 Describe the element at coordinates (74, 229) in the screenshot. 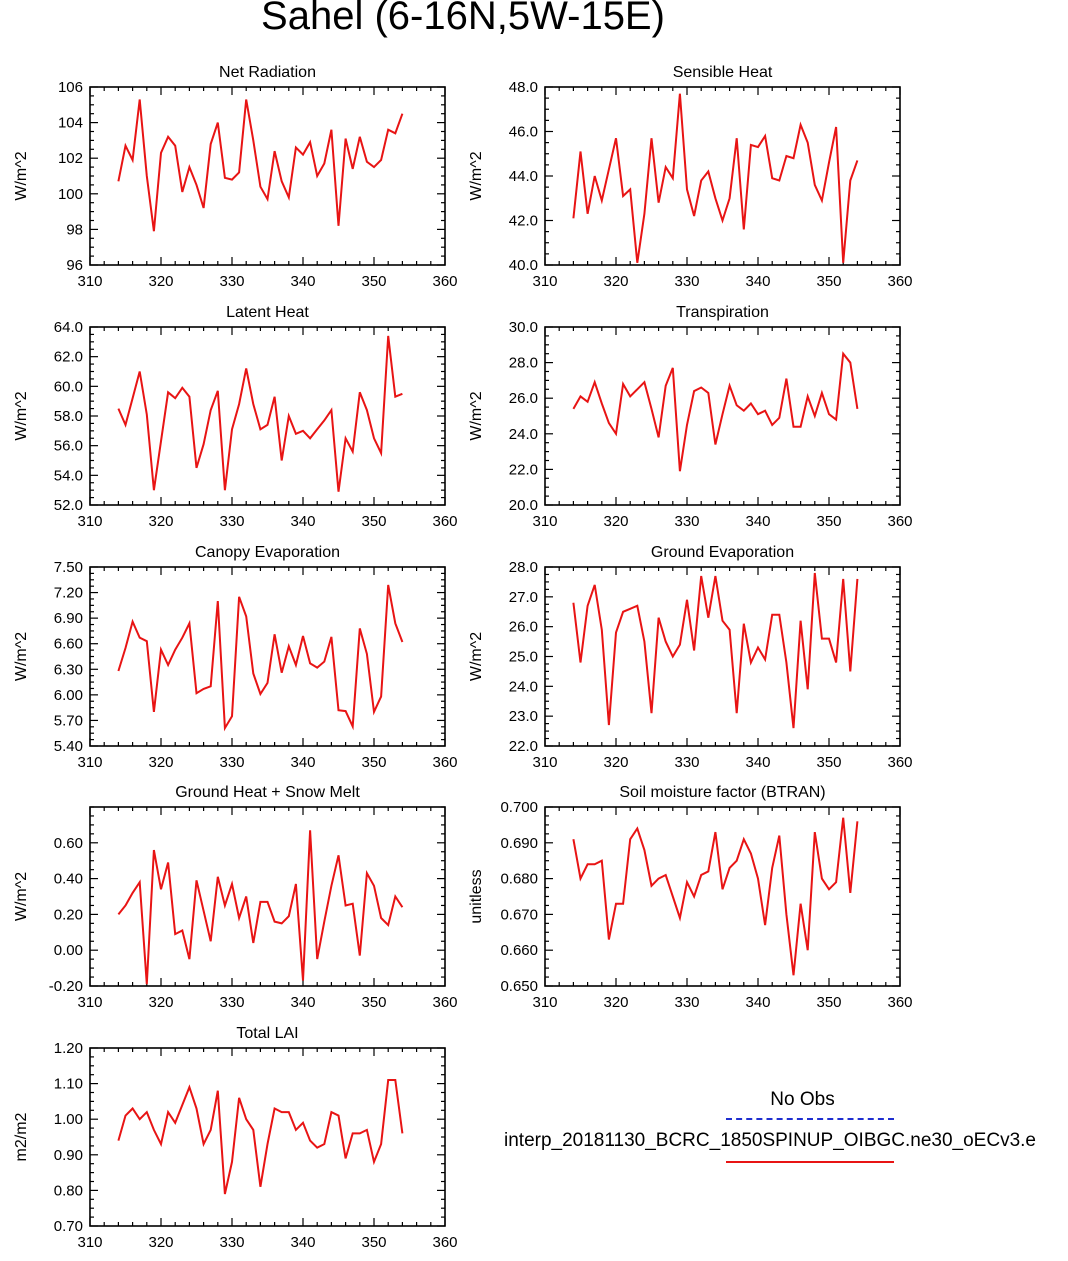

I see `y-tick-label: 98` at that location.